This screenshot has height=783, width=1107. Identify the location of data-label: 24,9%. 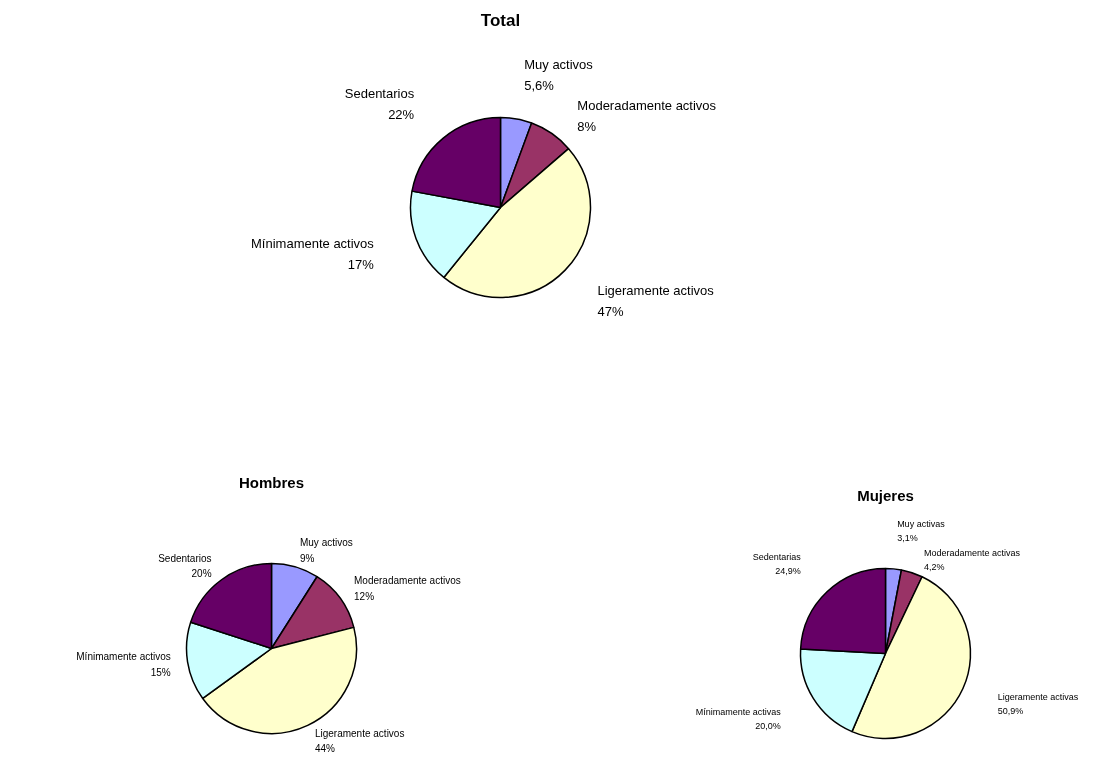
(788, 571).